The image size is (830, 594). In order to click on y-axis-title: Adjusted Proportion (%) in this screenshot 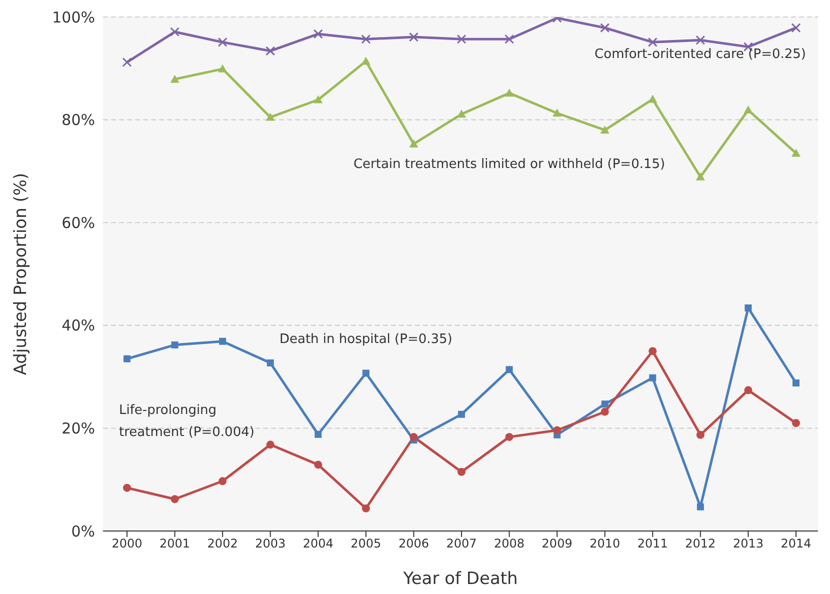, I will do `click(21, 274)`.